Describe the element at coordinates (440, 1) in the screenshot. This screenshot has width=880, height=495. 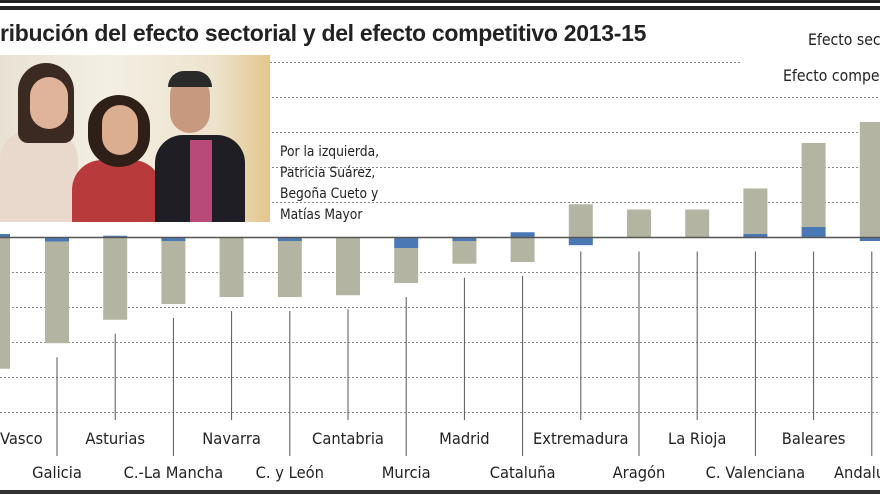
I see `top-rule` at that location.